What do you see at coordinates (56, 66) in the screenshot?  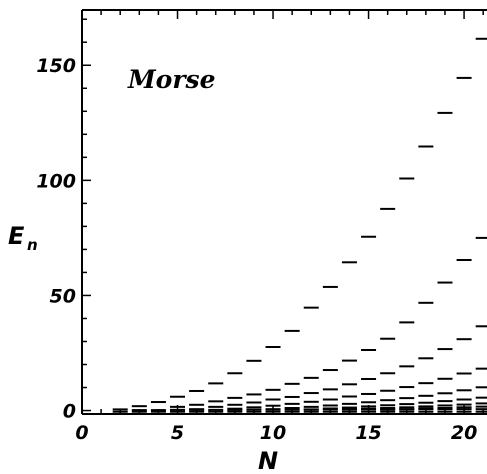 I see `y-tick-label: 150` at bounding box center [56, 66].